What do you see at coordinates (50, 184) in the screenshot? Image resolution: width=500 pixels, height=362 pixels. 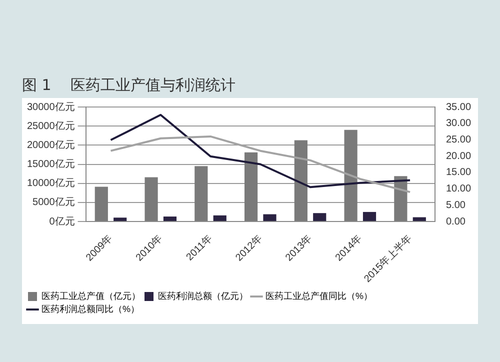 I see `y-tick-label: 10000亿元` at bounding box center [50, 184].